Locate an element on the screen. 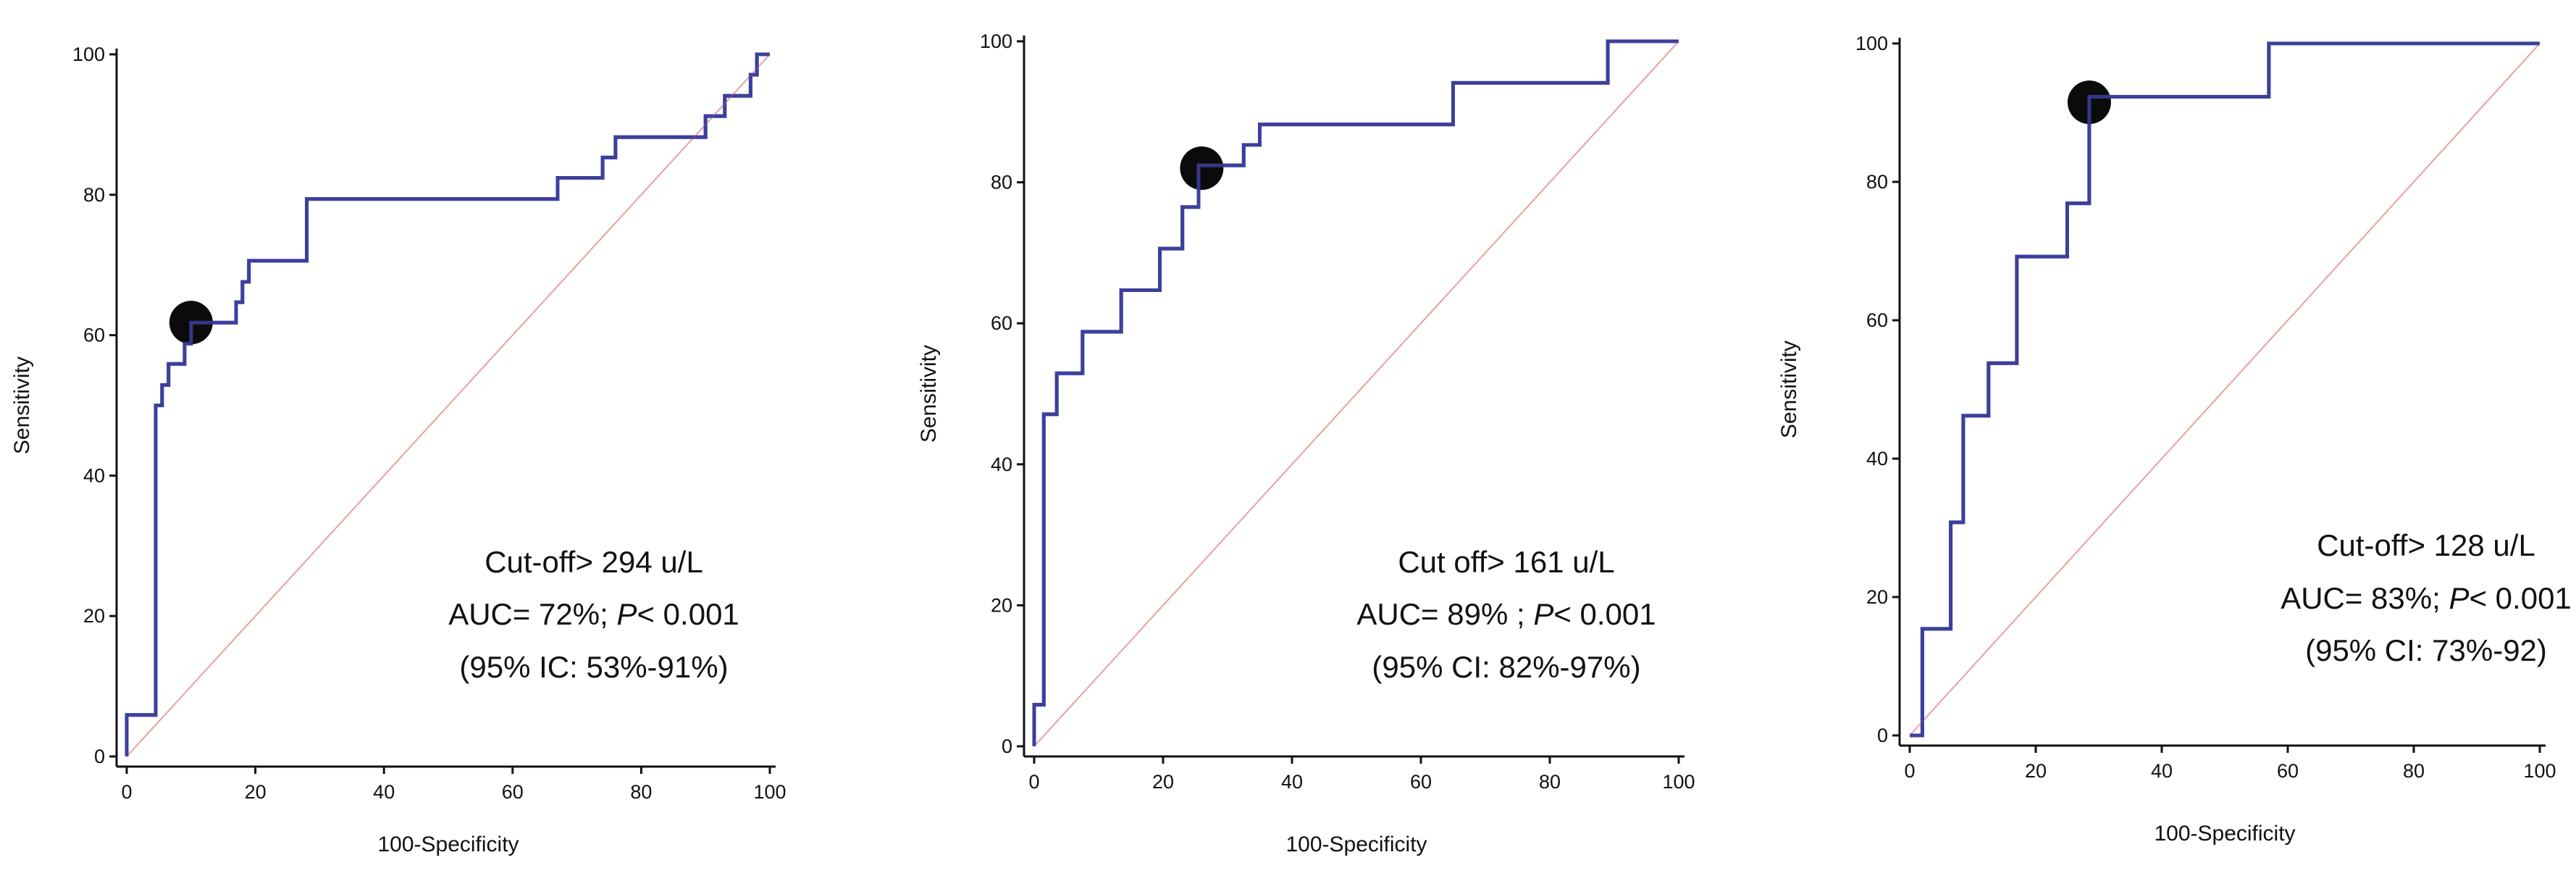 Image resolution: width=2576 pixels, height=876 pixels. auc-value: AUC= 89% ; is located at coordinates (1444, 614).